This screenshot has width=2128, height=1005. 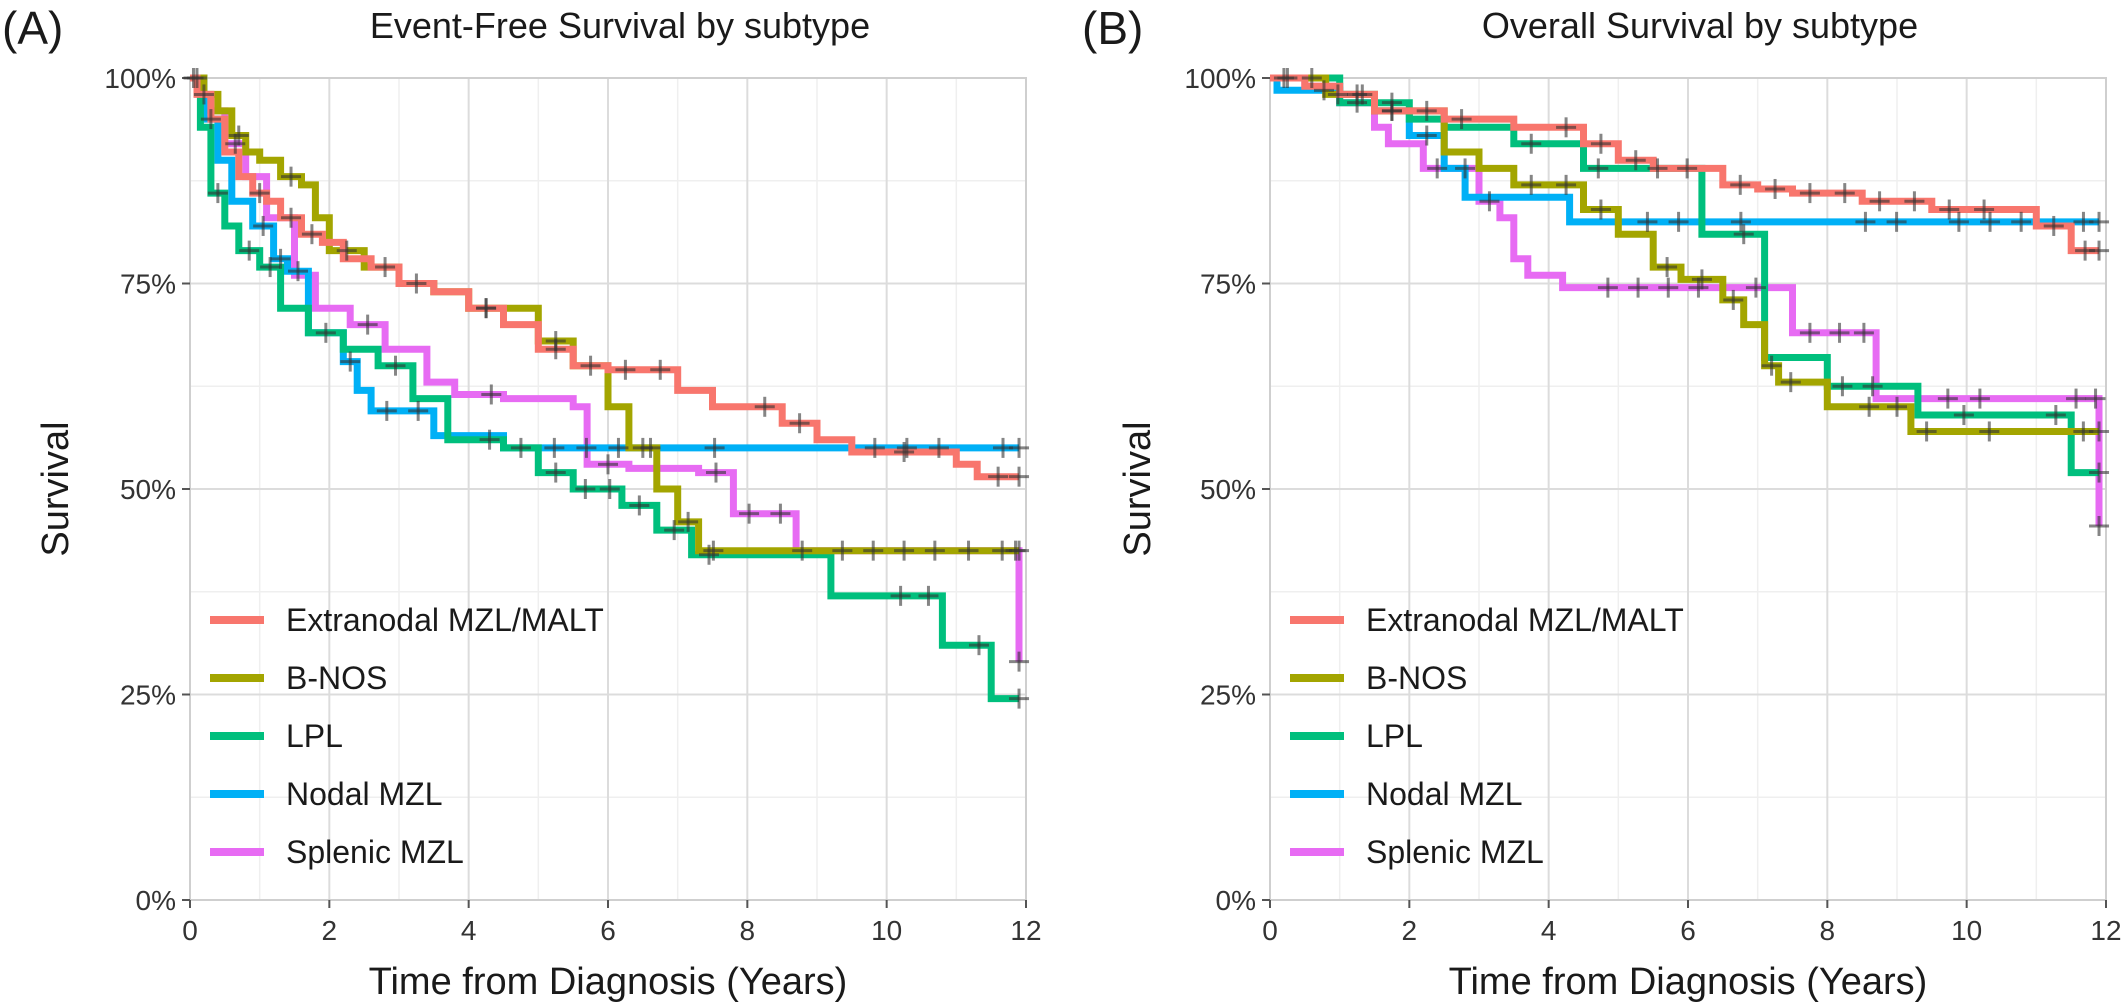 I want to click on chart-title: Overall Survival by subtype, so click(x=1700, y=25).